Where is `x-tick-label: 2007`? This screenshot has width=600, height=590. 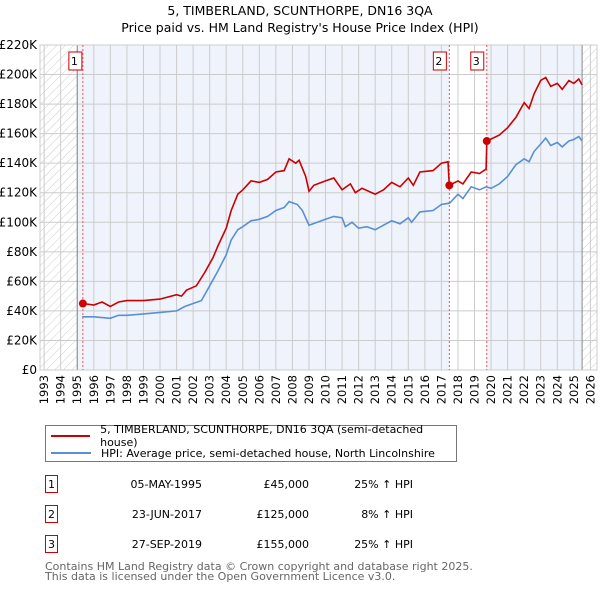 x-tick-label: 2007 is located at coordinates (276, 389).